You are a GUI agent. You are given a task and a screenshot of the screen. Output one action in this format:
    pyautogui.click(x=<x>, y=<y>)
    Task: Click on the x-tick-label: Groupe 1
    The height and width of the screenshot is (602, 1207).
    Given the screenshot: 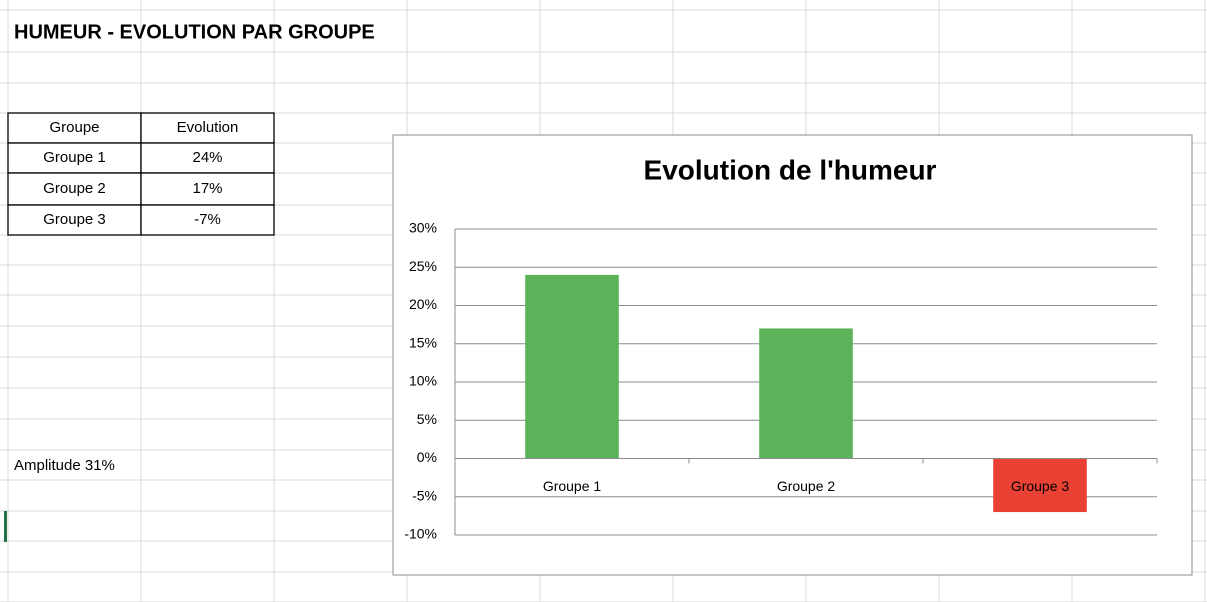 What is the action you would take?
    pyautogui.click(x=572, y=486)
    